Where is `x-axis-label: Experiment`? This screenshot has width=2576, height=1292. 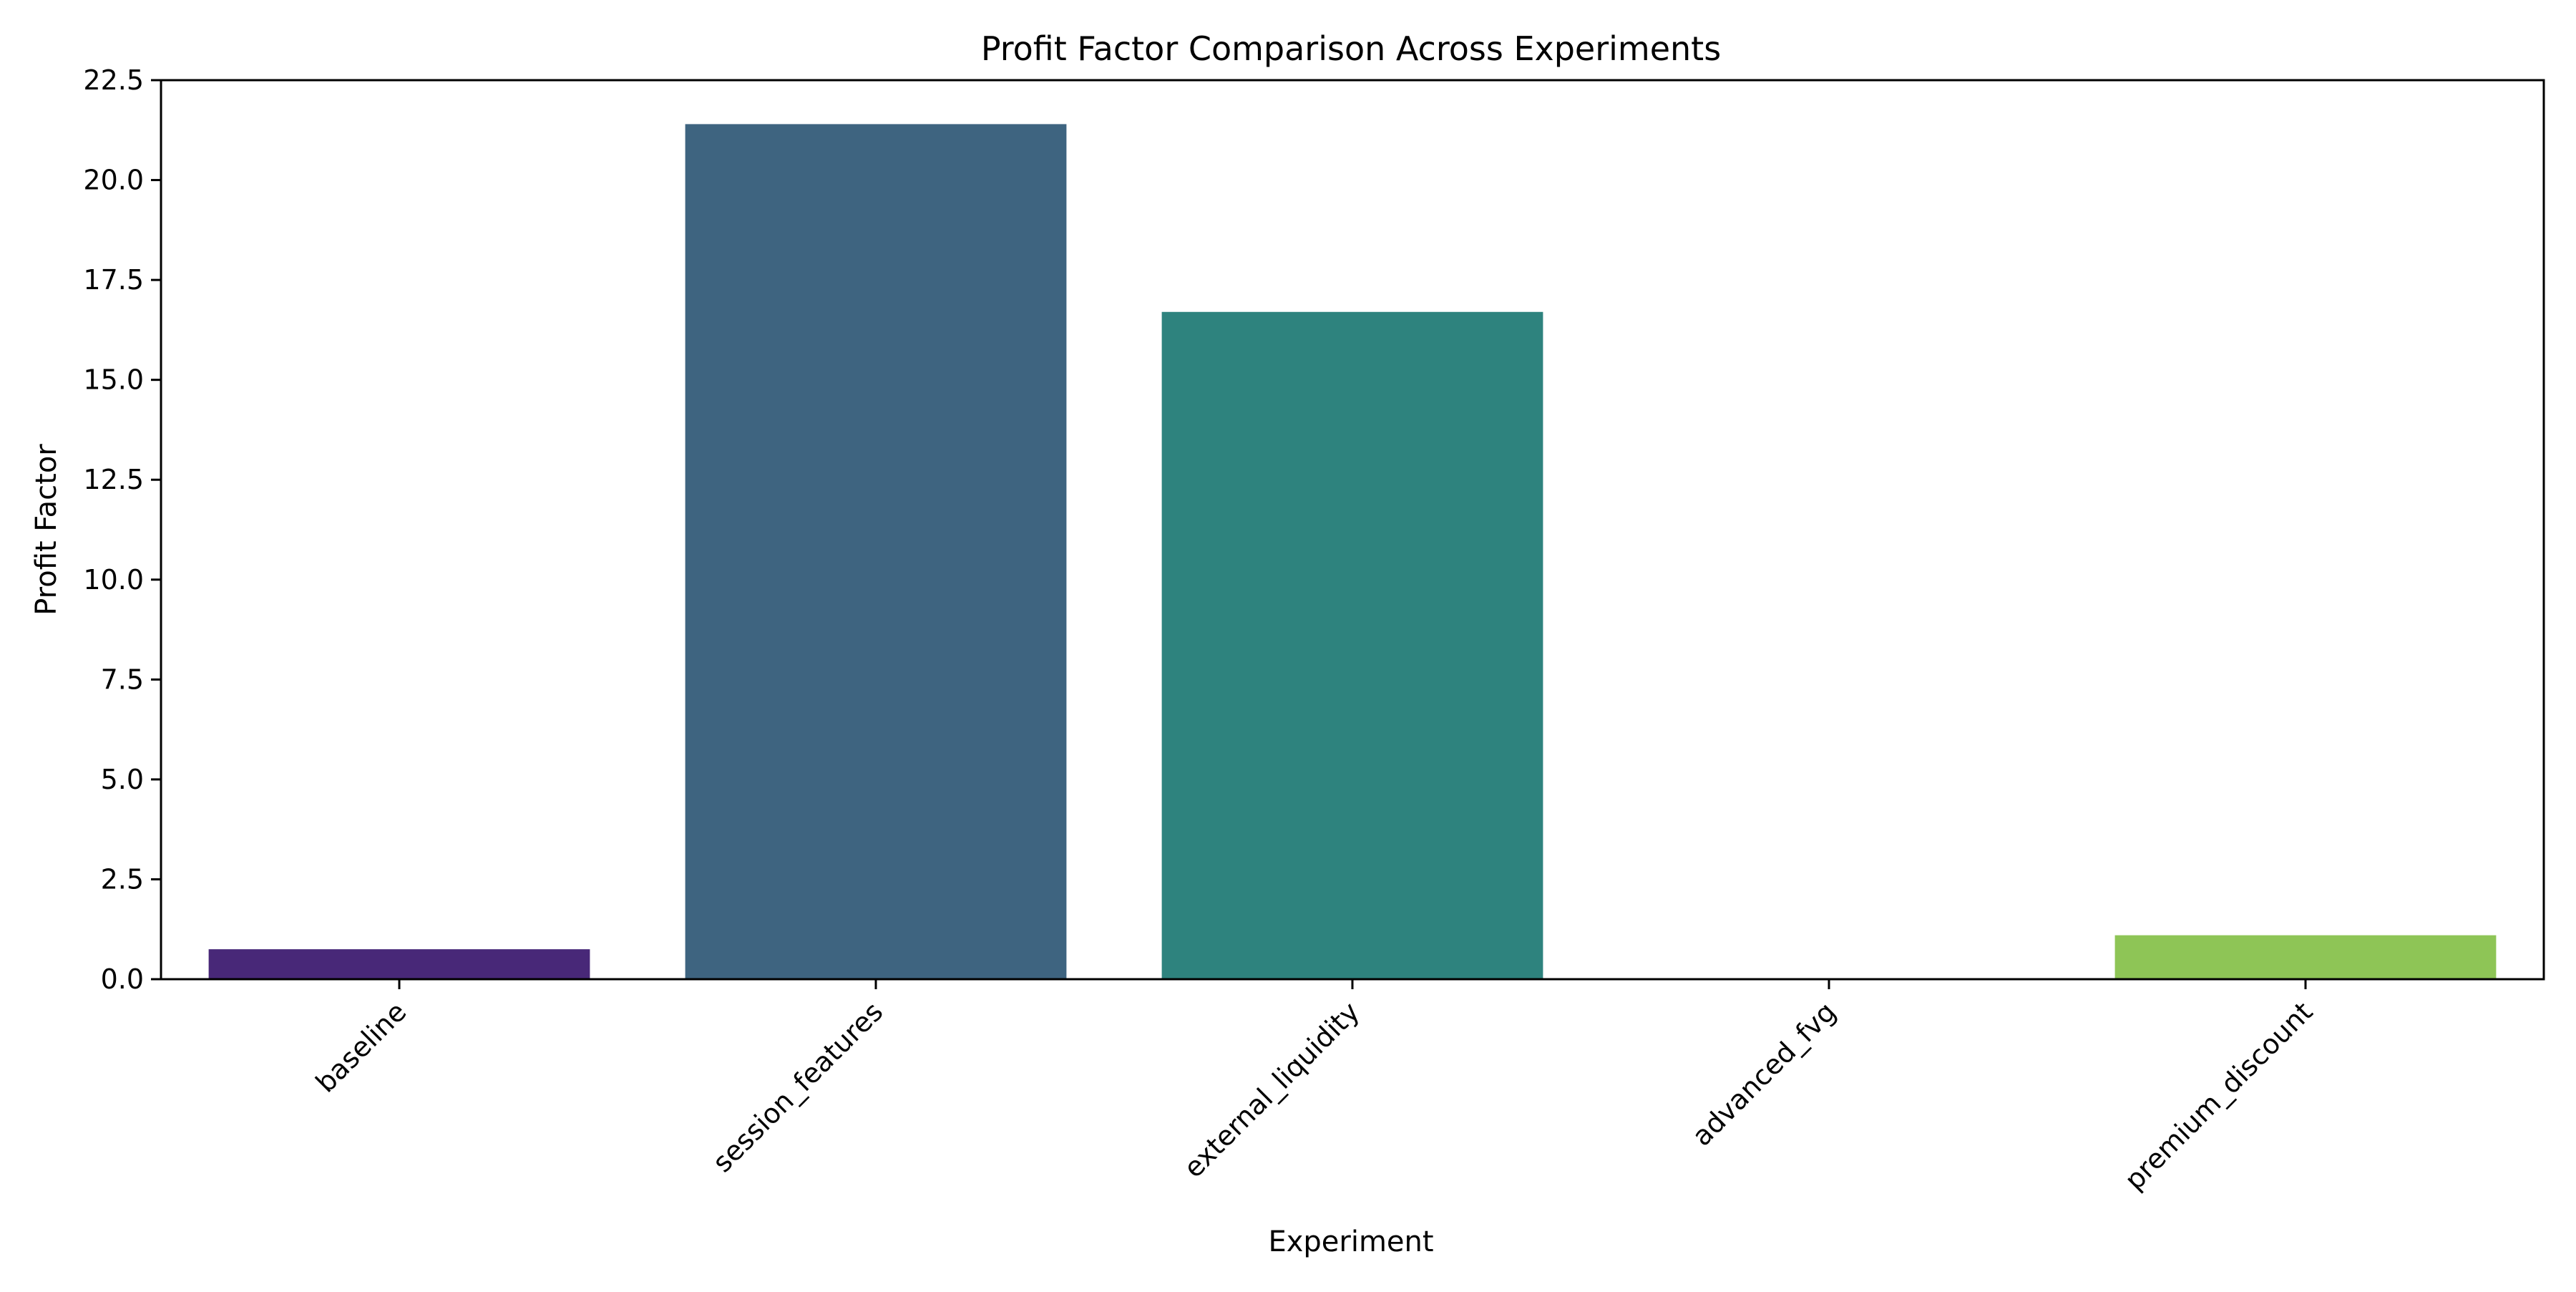
x-axis-label: Experiment is located at coordinates (1350, 1241).